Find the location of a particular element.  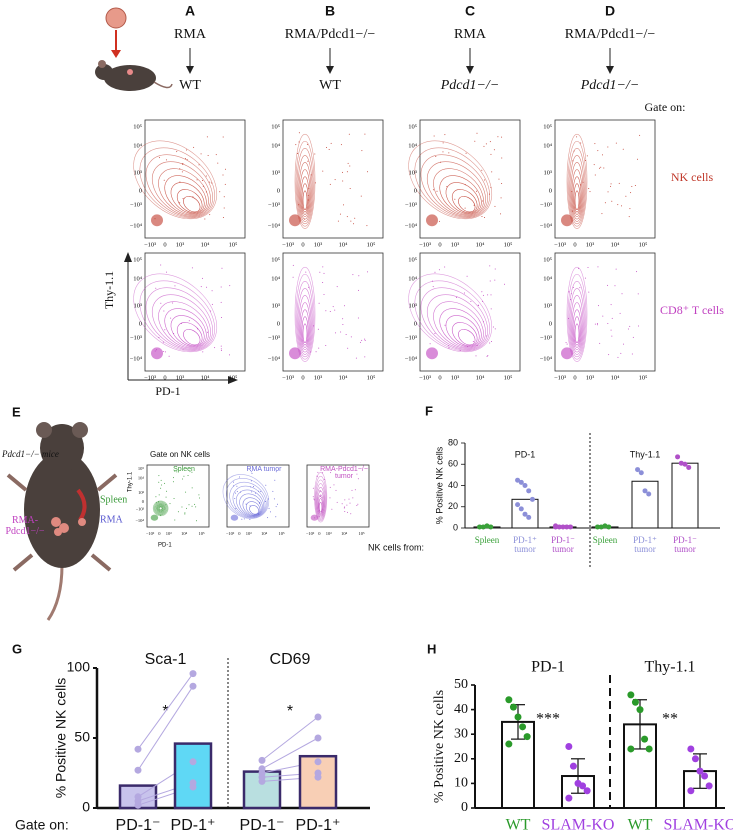

x-tick-label: −10³ is located at coordinates (288, 377).